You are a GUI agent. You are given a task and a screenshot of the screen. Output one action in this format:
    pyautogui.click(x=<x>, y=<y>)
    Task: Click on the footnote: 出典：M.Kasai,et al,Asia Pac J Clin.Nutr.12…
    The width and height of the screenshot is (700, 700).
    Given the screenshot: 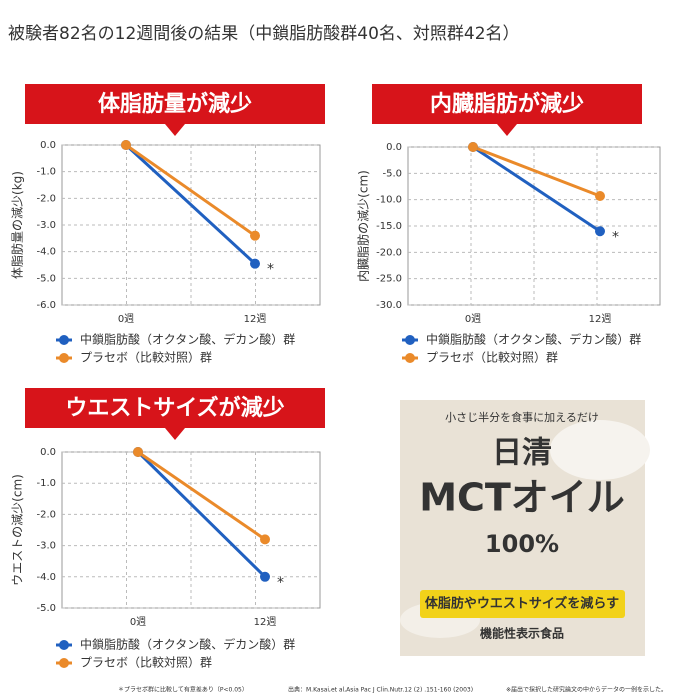 What is the action you would take?
    pyautogui.click(x=380, y=690)
    